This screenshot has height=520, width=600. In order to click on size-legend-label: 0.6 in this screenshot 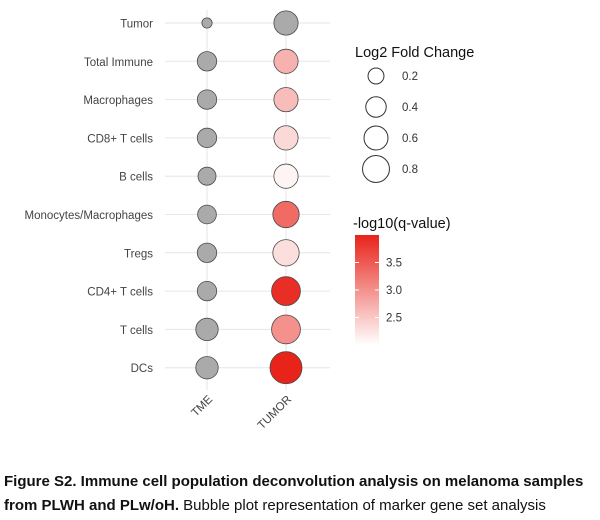, I will do `click(410, 139)`.